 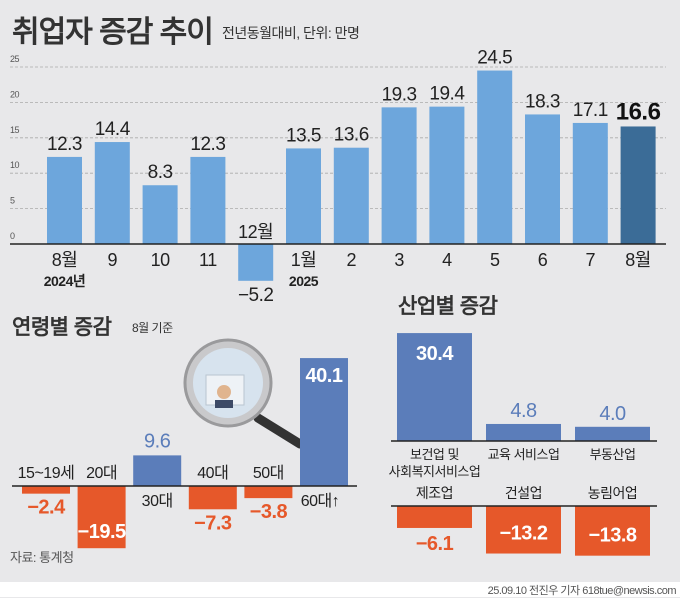 I want to click on category-label: 40대, so click(x=212, y=473).